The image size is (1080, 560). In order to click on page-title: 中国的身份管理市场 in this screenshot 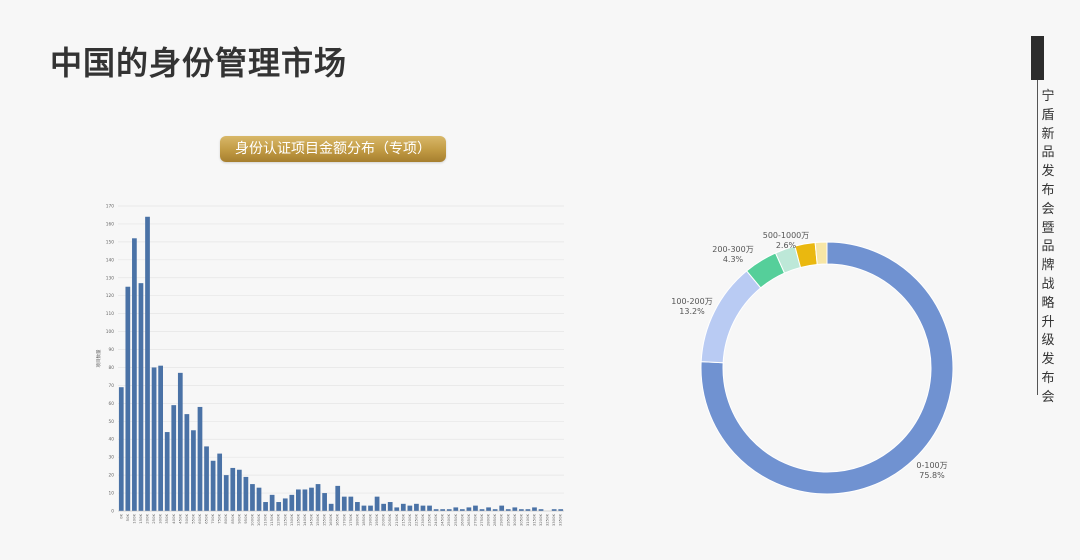, I will do `click(199, 63)`.